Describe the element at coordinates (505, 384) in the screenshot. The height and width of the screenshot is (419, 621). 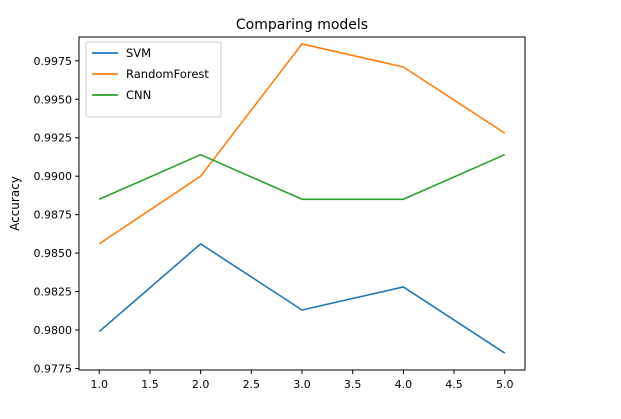
I see `x-tick-label: 5.0` at that location.